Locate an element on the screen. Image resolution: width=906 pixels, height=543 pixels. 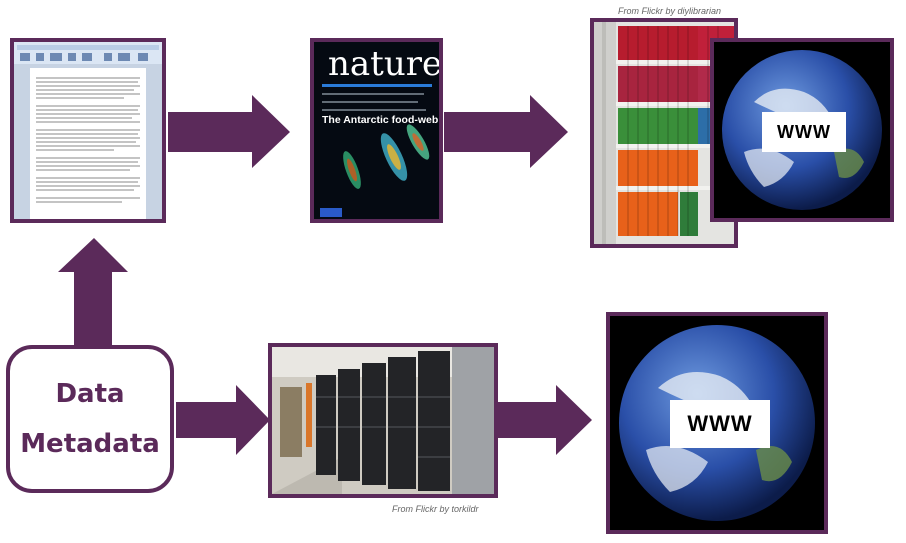
server-room-image is located at coordinates (383, 420).